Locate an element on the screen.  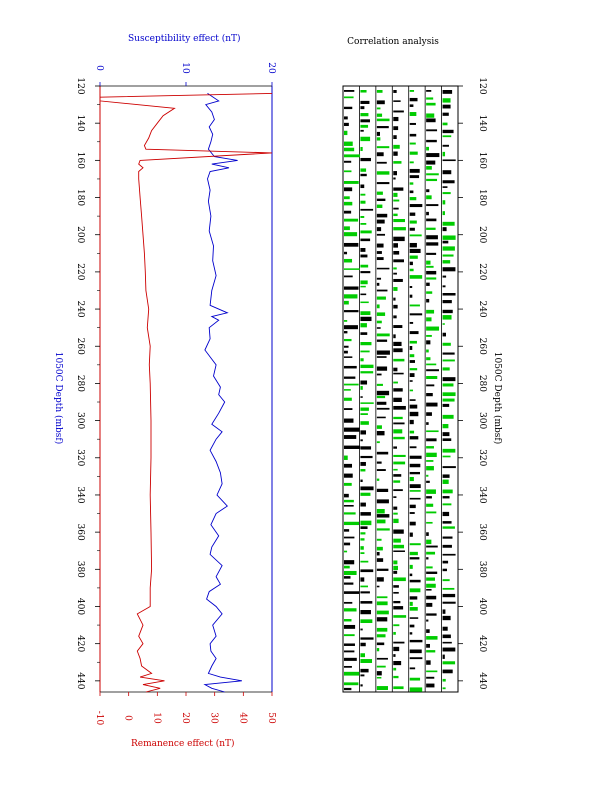
left-depth-tick-label: 400 is located at coordinates (80, 606).